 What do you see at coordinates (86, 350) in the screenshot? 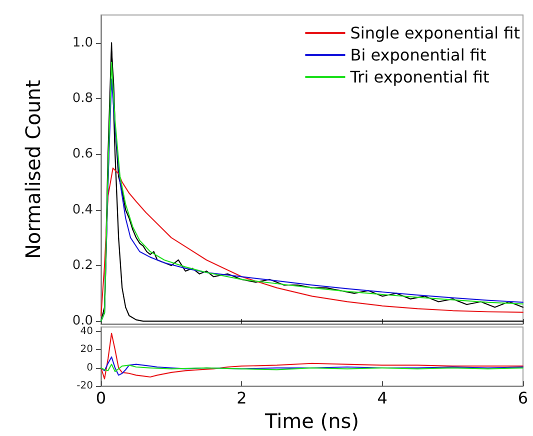
I see `y-tick-label: 20` at bounding box center [86, 350].